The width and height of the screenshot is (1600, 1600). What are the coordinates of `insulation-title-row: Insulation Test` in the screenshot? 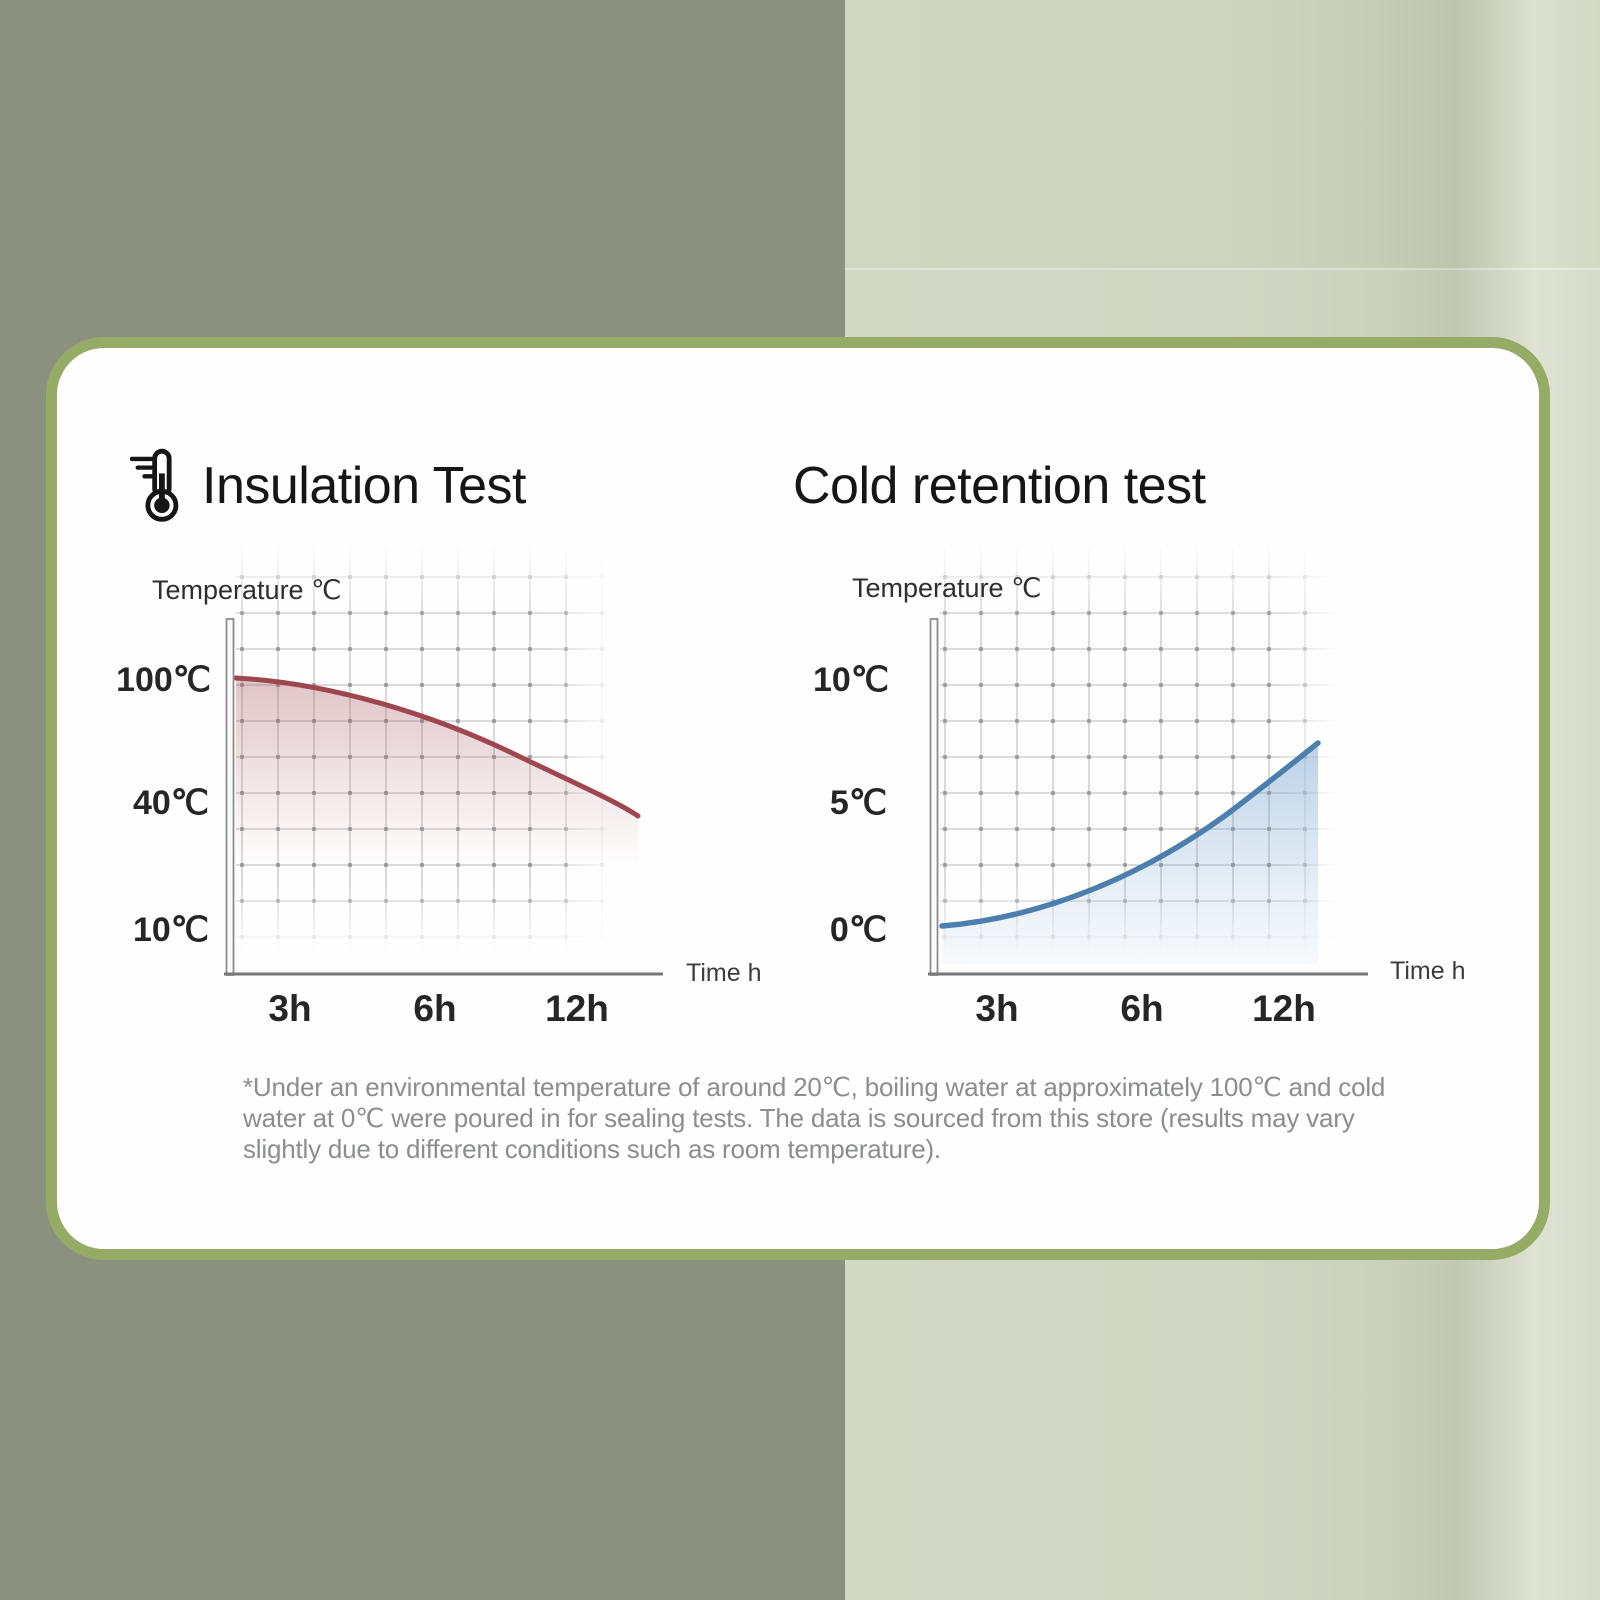 It's located at (328, 486).